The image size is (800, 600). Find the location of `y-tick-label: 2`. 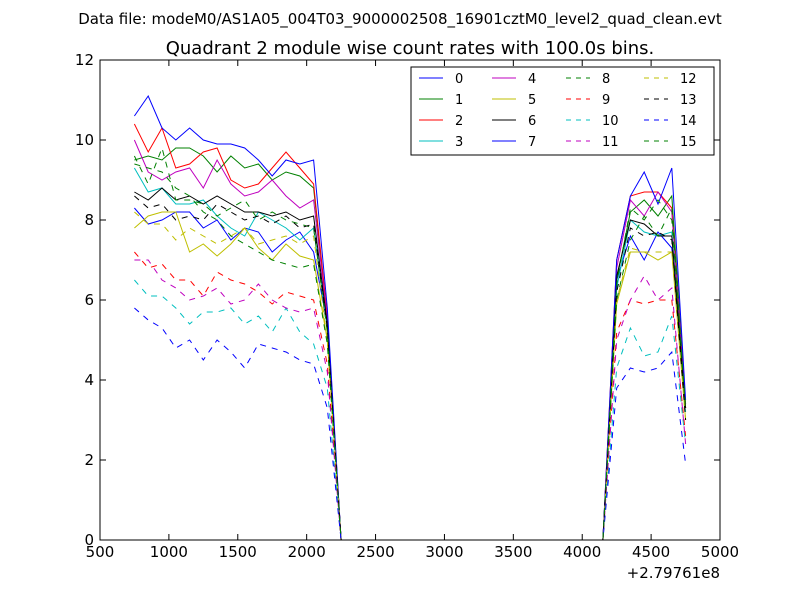

y-tick-label: 2 is located at coordinates (89, 460).